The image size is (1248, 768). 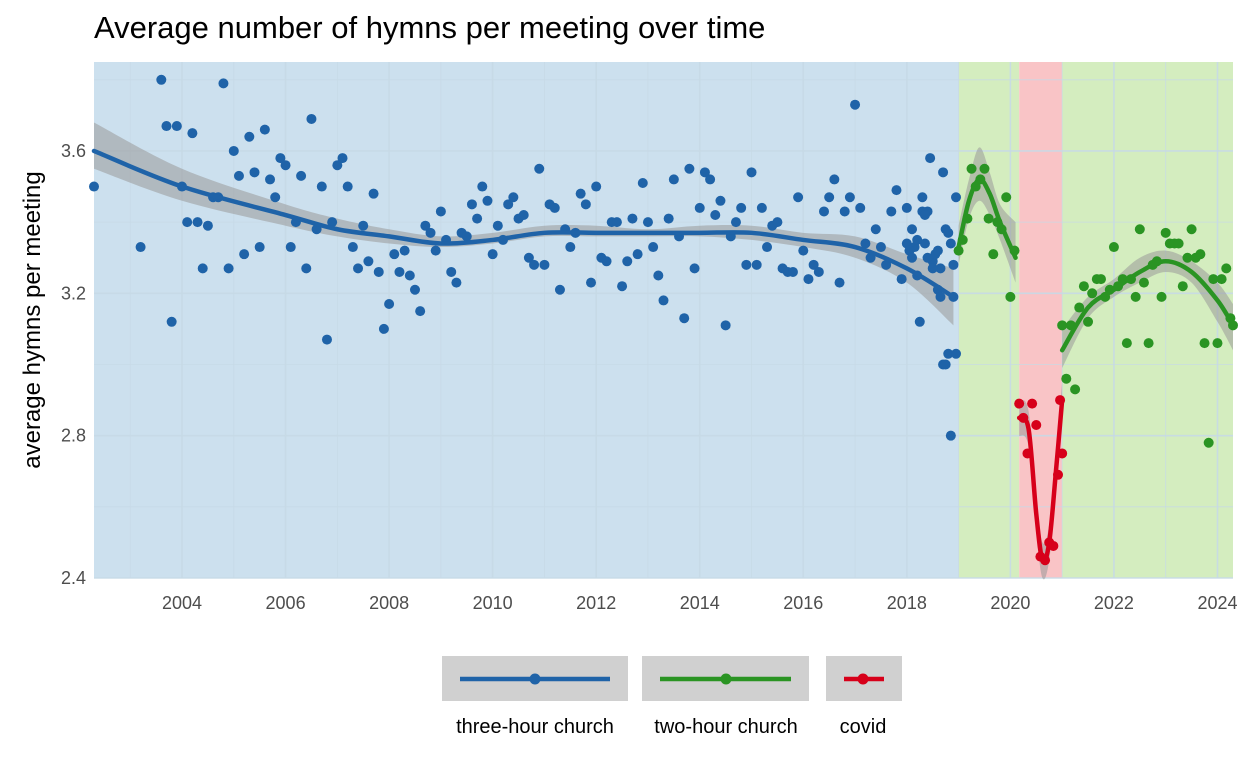 I want to click on x-tick-label: 2024, so click(x=1217, y=603).